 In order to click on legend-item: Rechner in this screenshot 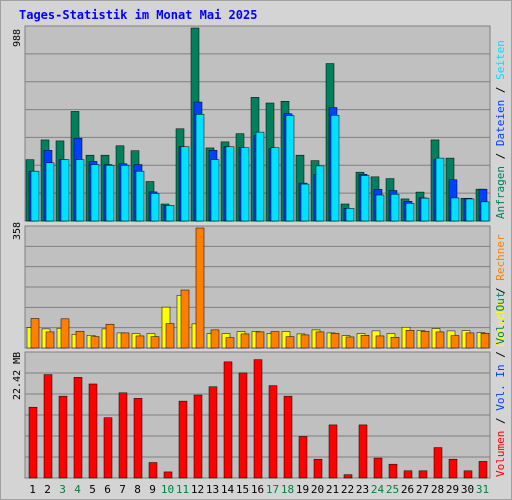, I will do `click(500, 257)`.